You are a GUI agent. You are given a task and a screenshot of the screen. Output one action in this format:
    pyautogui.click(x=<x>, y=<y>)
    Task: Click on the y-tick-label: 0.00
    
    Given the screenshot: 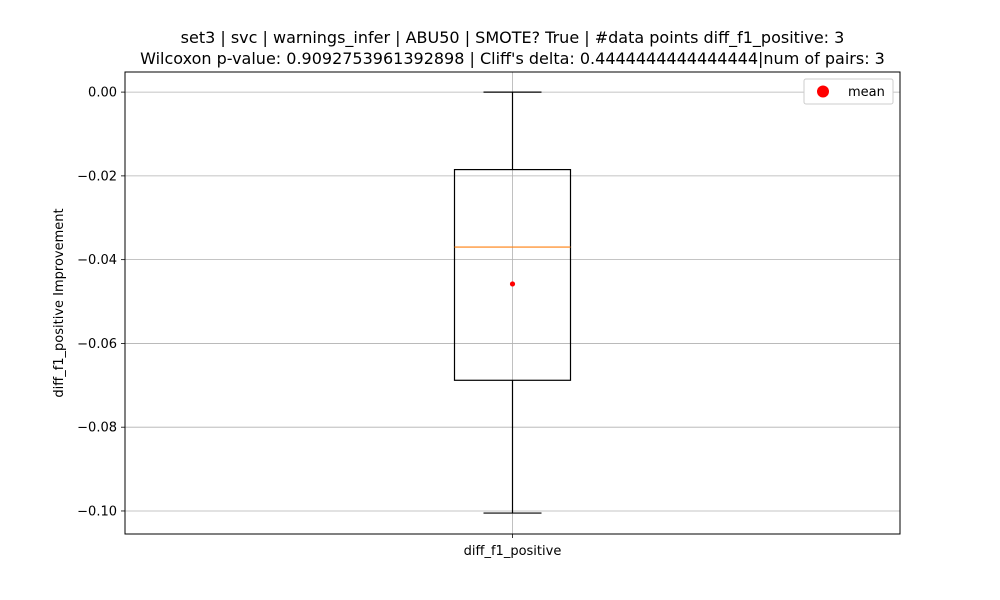 What is the action you would take?
    pyautogui.click(x=102, y=93)
    